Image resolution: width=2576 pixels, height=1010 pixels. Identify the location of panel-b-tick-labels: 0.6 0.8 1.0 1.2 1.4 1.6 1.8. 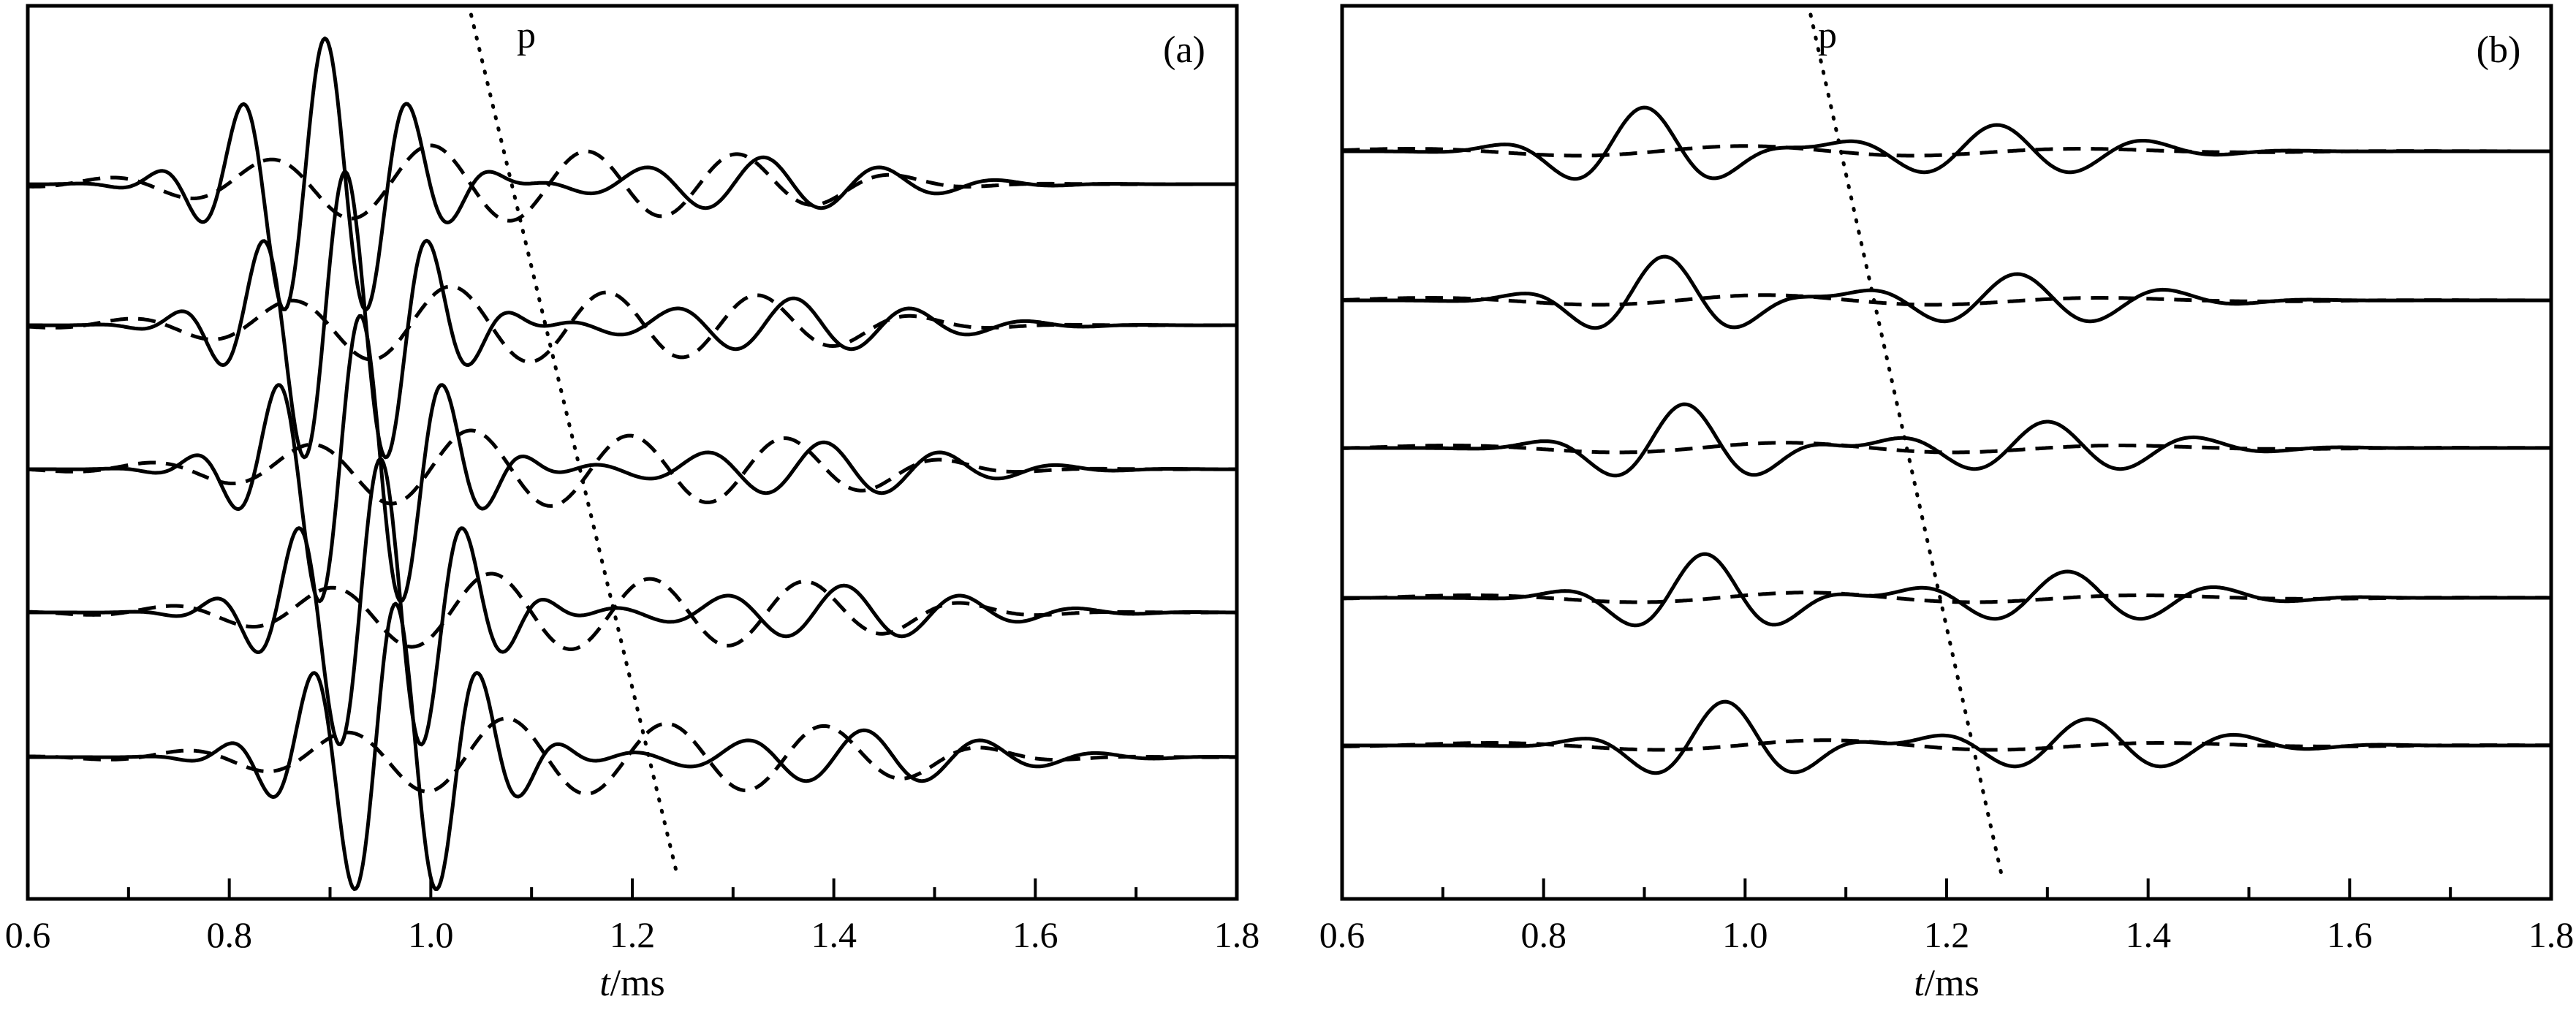
(1947, 934).